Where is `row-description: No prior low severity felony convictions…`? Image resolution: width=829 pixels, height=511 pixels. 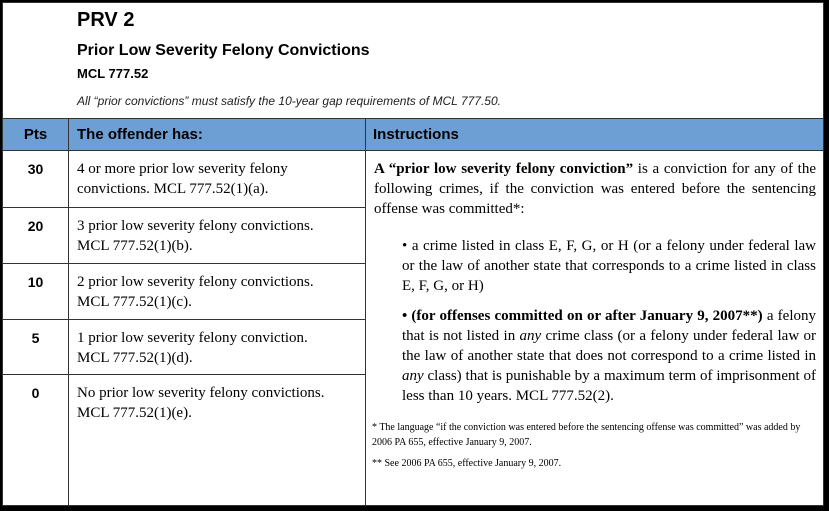
row-description: No prior low severity felony convictions… is located at coordinates (217, 440).